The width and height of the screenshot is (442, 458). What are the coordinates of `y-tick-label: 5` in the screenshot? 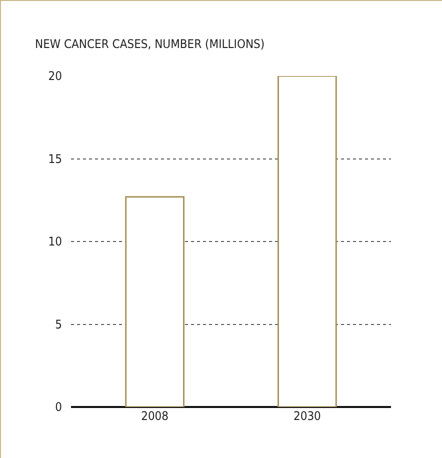 It's located at (58, 324).